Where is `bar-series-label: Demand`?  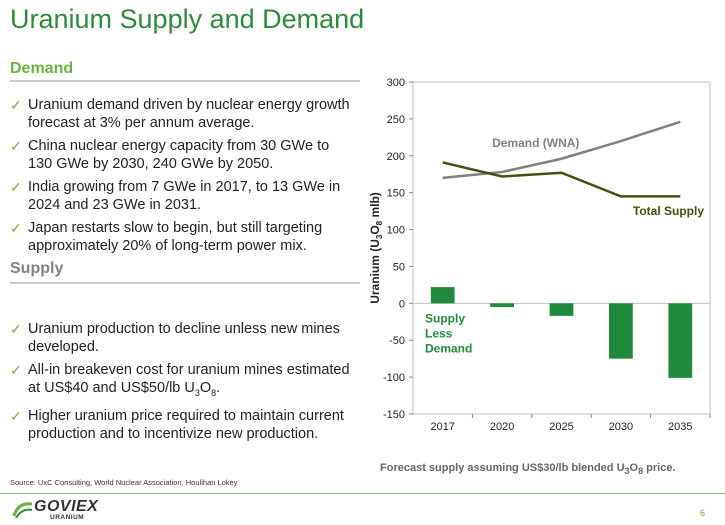 bar-series-label: Demand is located at coordinates (448, 349).